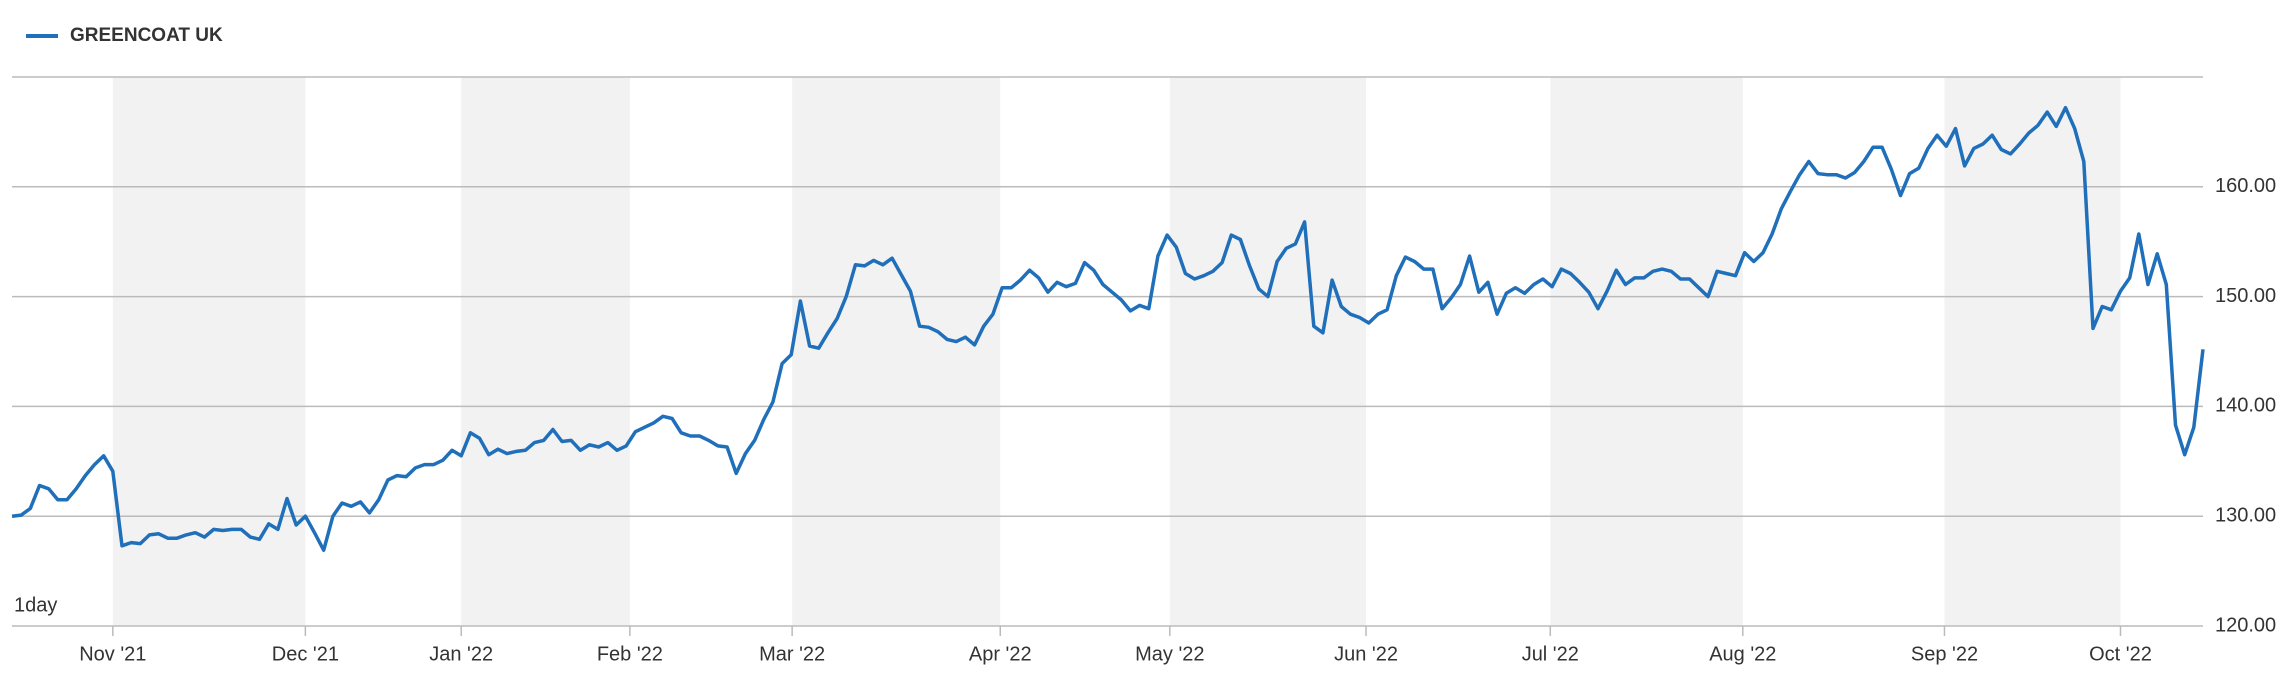  What do you see at coordinates (1742, 654) in the screenshot?
I see `x-tick-label: Aug '22` at bounding box center [1742, 654].